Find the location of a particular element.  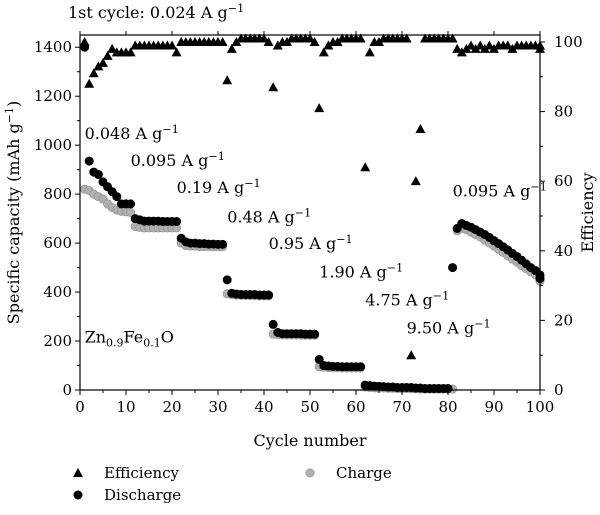

legend-item-efficiency: Efficiency is located at coordinates (126, 473).